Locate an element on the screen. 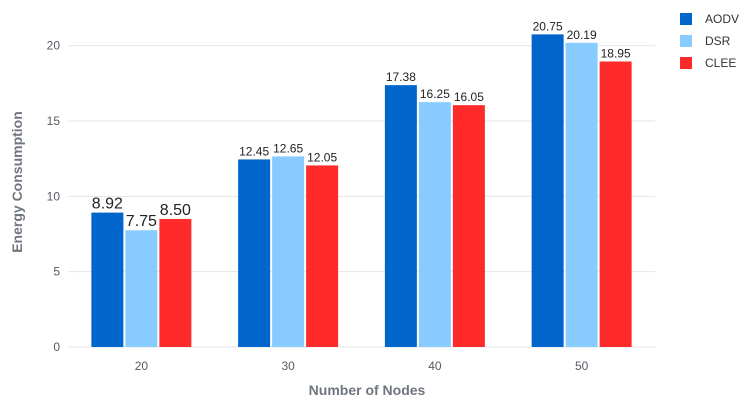 Image resolution: width=748 pixels, height=403 pixels. legend-item-clee: CLEE is located at coordinates (708, 63).